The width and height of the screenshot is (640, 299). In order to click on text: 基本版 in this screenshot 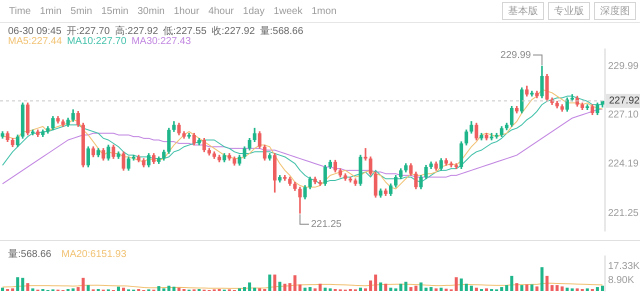, I will do `click(523, 11)`.